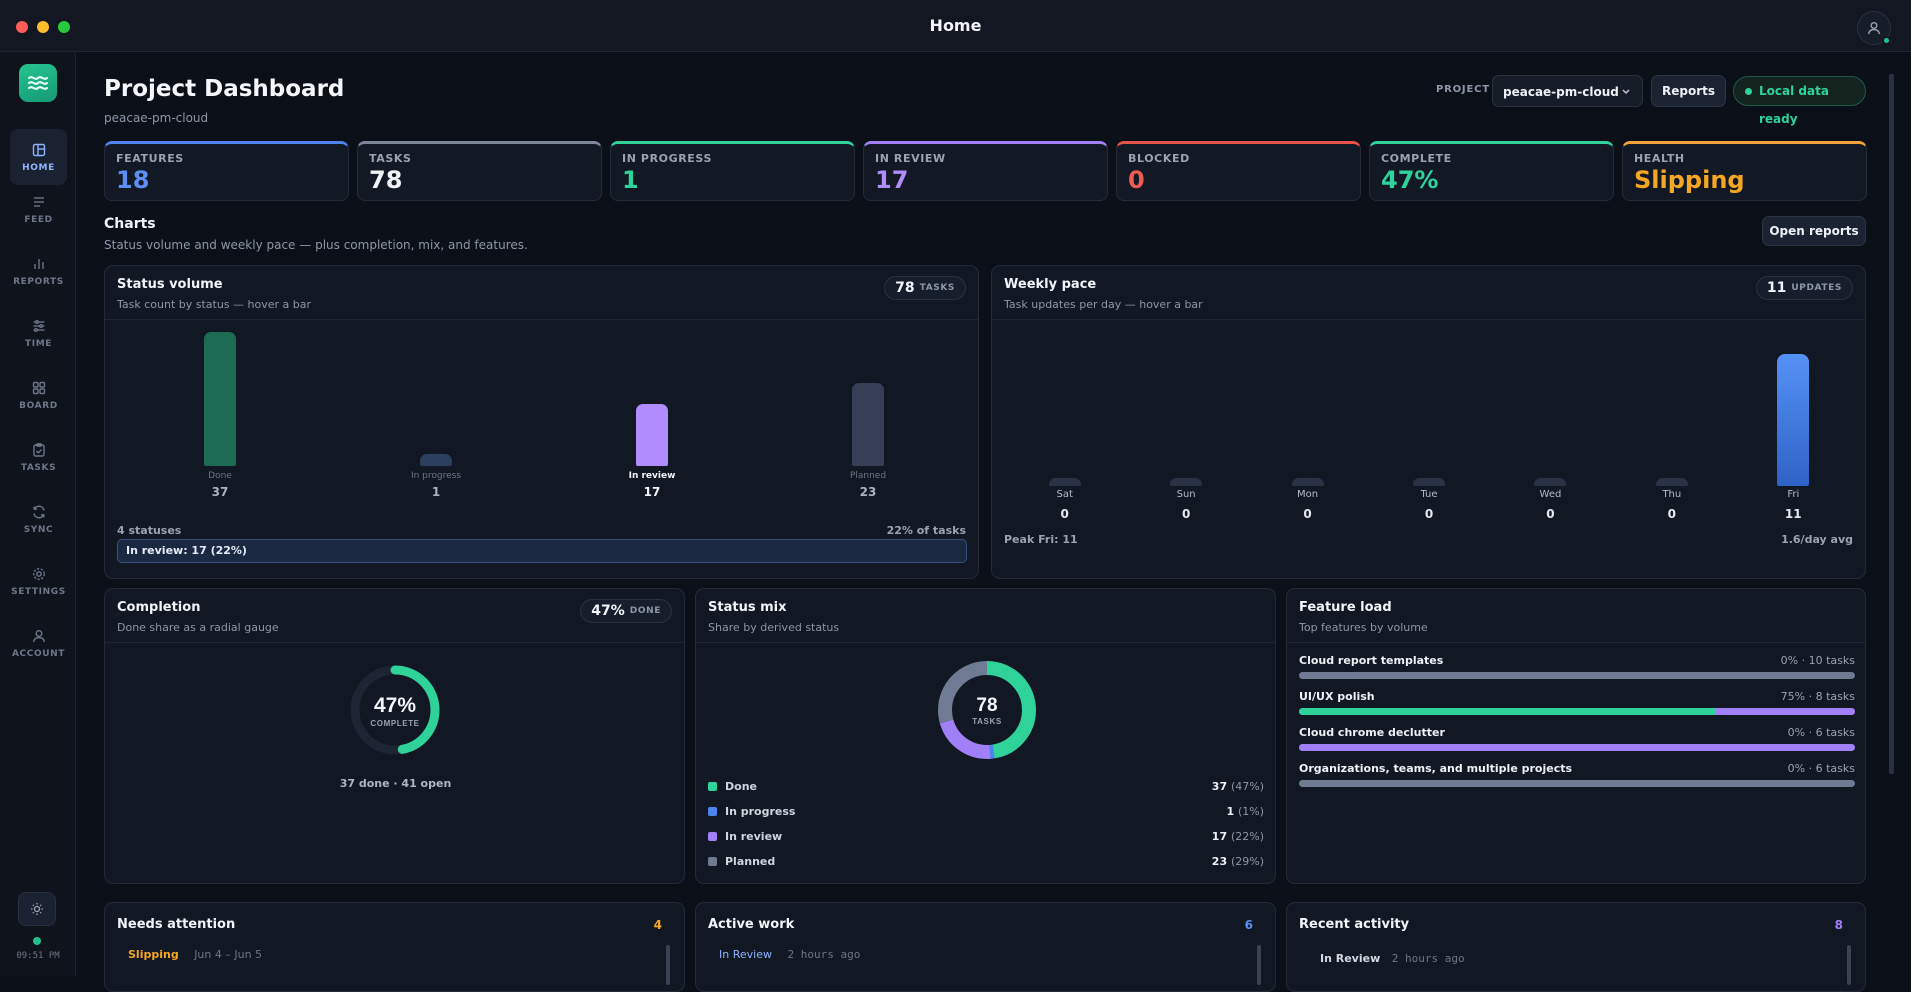 The image size is (1911, 992). What do you see at coordinates (22, 27) in the screenshot?
I see `close-window-button` at bounding box center [22, 27].